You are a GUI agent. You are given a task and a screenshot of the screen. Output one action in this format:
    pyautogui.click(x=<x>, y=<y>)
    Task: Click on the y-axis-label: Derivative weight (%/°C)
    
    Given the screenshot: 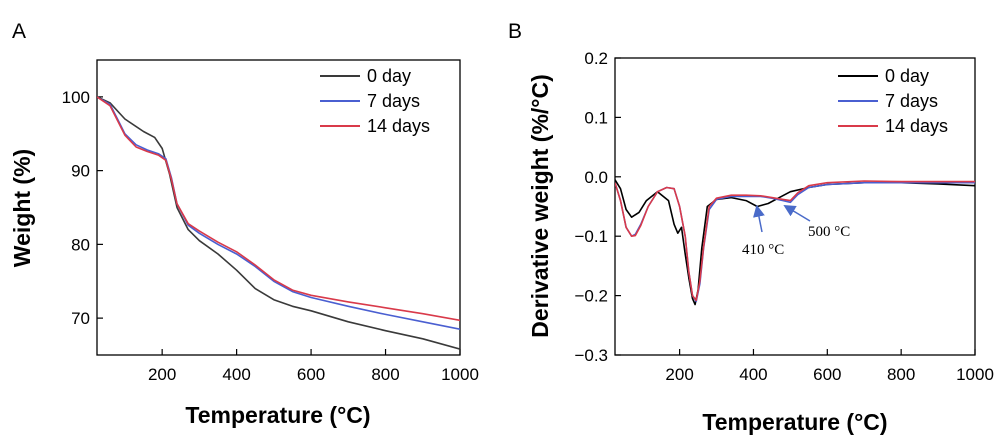 What is the action you would take?
    pyautogui.click(x=540, y=206)
    